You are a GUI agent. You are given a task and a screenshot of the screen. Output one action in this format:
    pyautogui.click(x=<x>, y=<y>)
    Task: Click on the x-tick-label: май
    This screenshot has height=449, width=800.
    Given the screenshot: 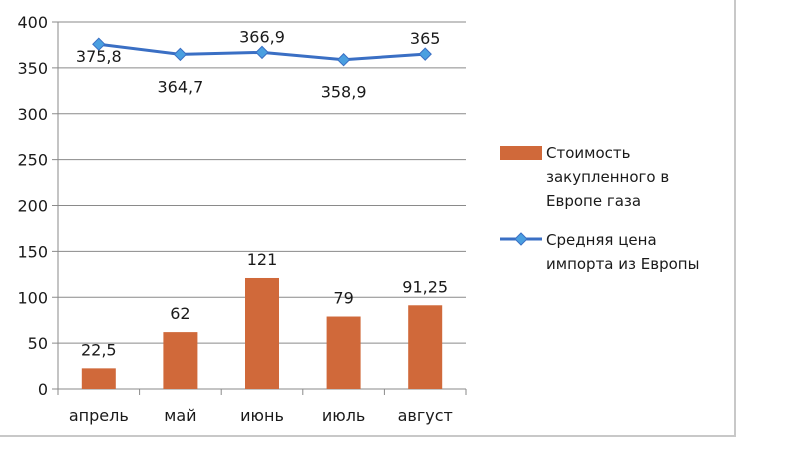 What is the action you would take?
    pyautogui.click(x=180, y=415)
    